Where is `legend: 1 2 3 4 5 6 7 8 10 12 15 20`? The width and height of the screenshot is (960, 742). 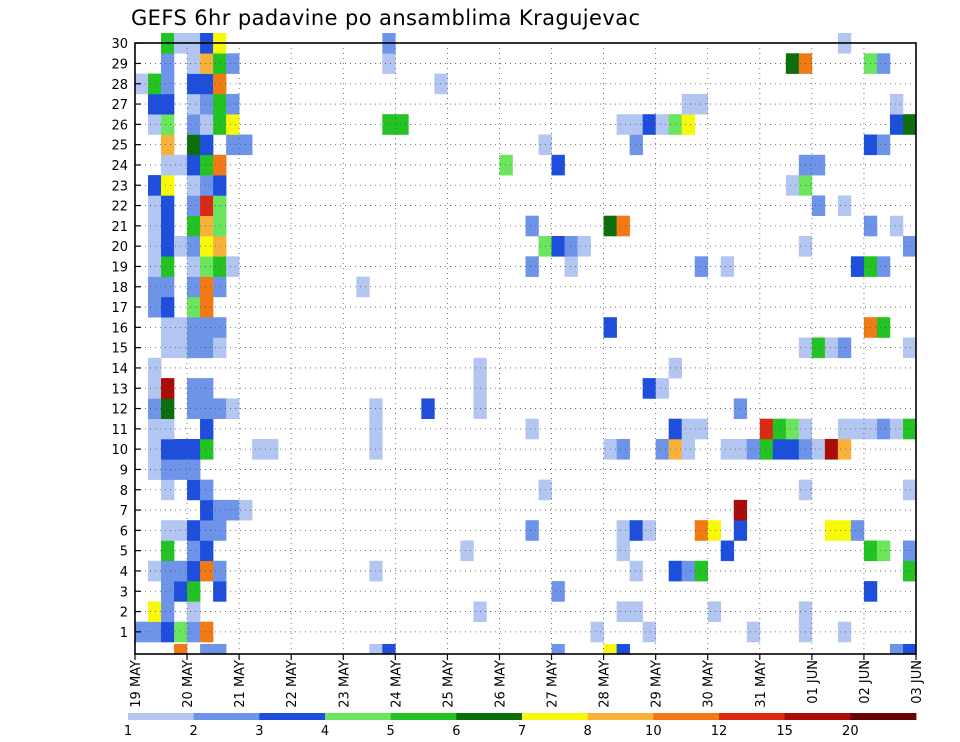
legend: 1 2 3 4 5 6 7 8 10 12 15 20 is located at coordinates (520, 726).